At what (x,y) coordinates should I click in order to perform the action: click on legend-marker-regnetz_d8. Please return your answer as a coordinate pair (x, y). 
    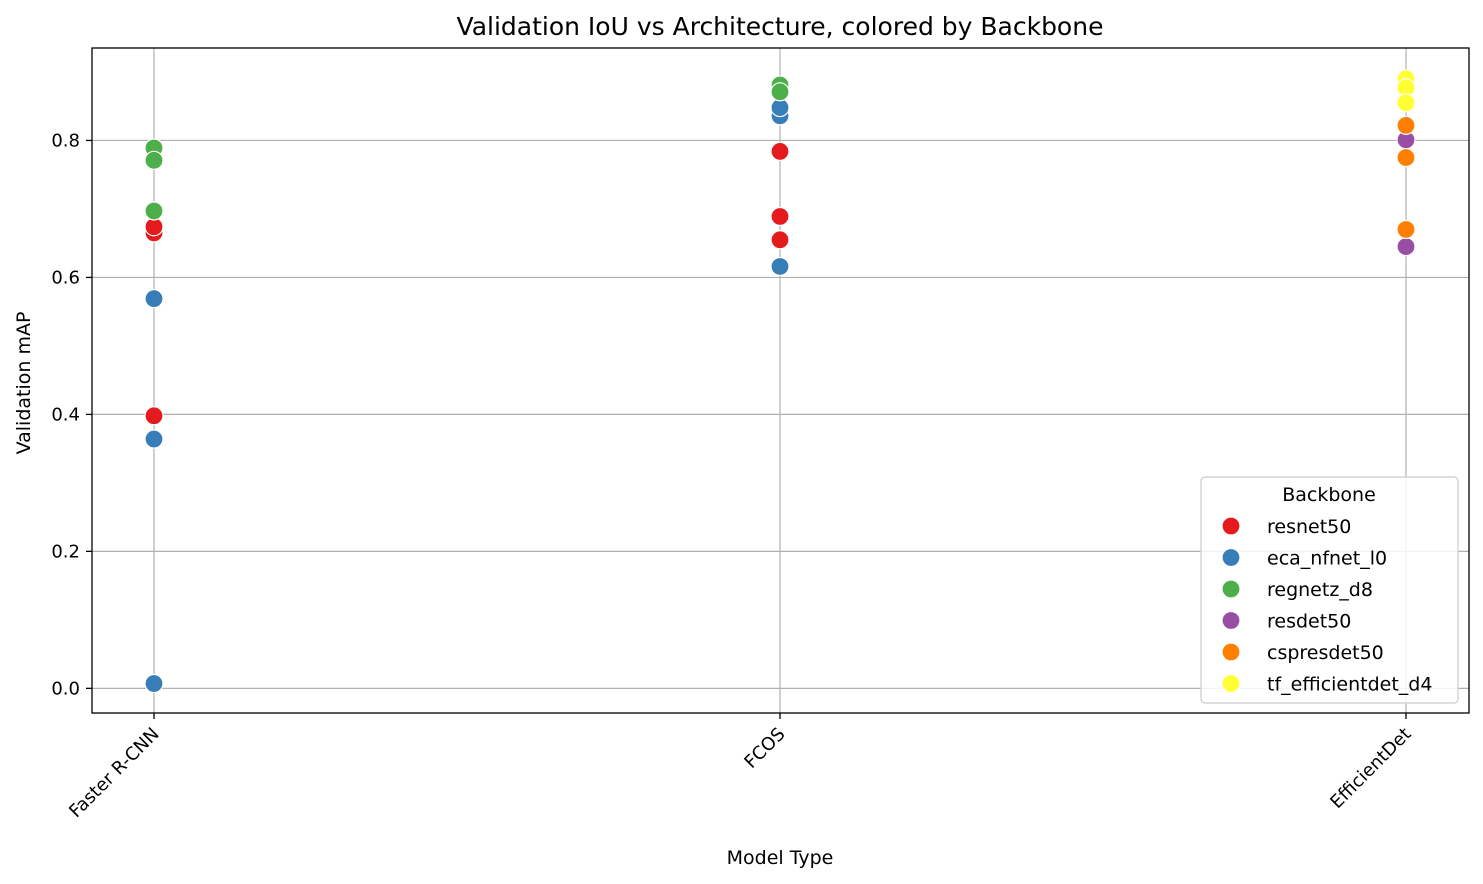
    Looking at the image, I should click on (1231, 589).